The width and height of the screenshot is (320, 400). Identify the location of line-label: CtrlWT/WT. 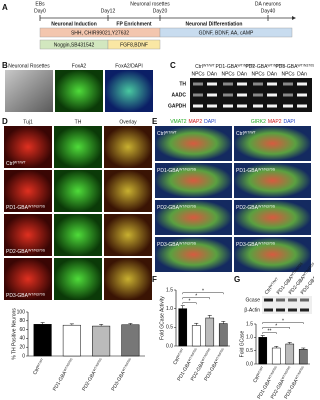
(246, 133).